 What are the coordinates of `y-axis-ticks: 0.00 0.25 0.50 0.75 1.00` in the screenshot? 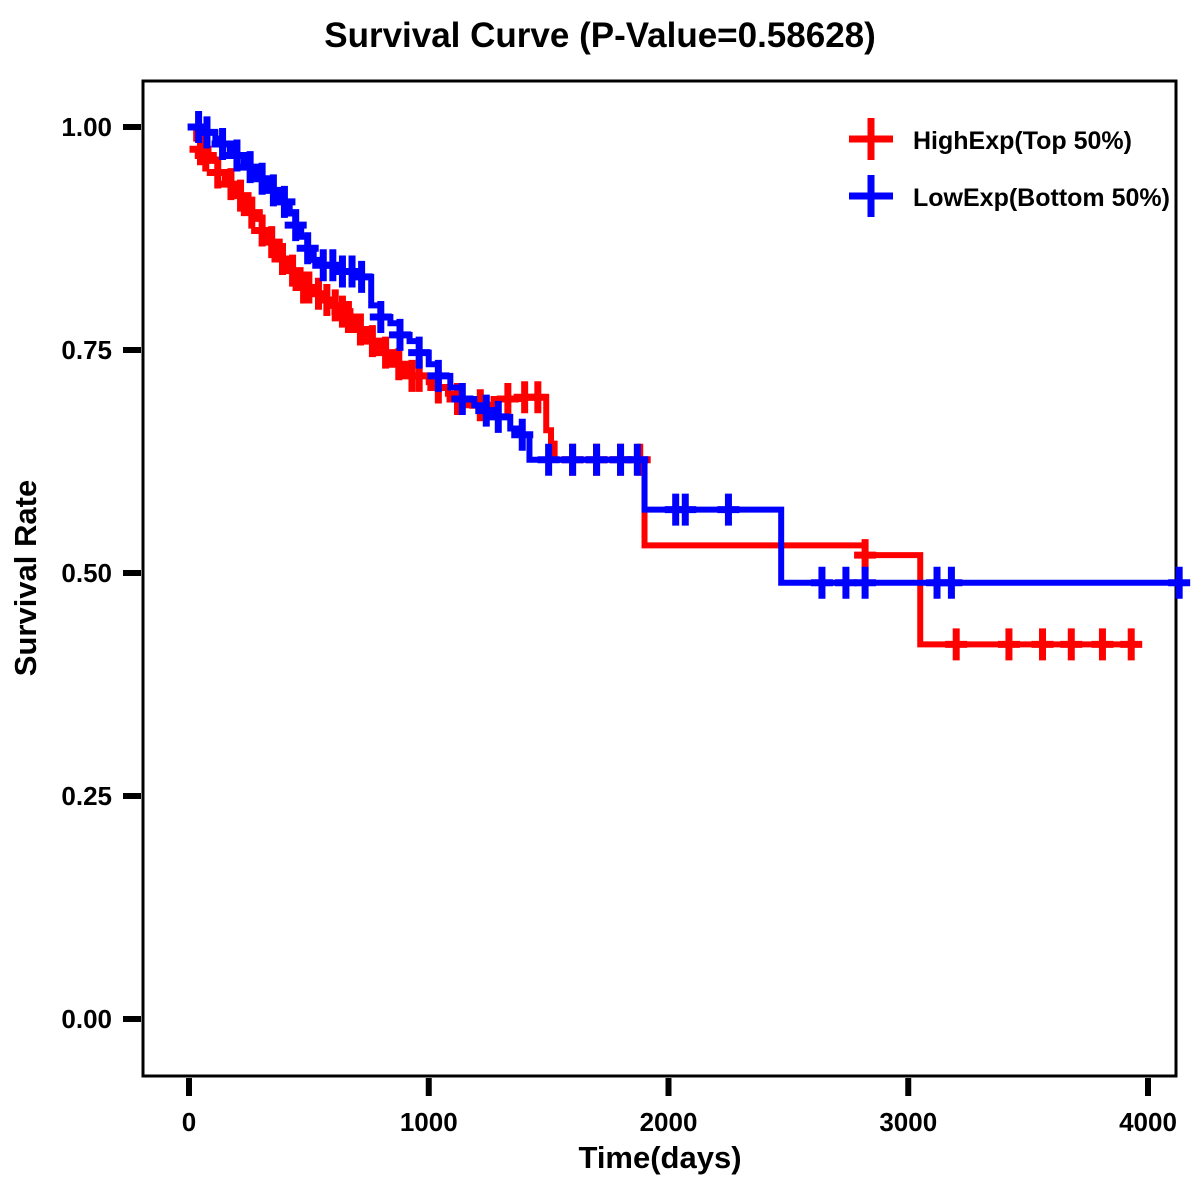 It's located at (101, 573).